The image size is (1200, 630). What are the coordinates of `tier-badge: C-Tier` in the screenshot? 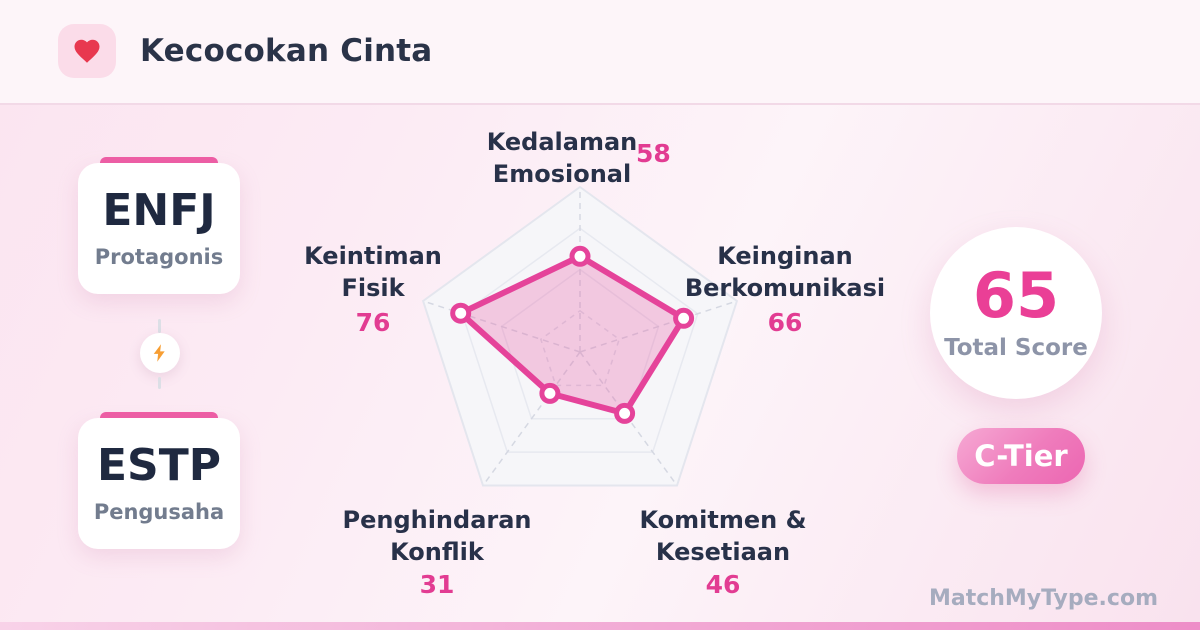 It's located at (1021, 456).